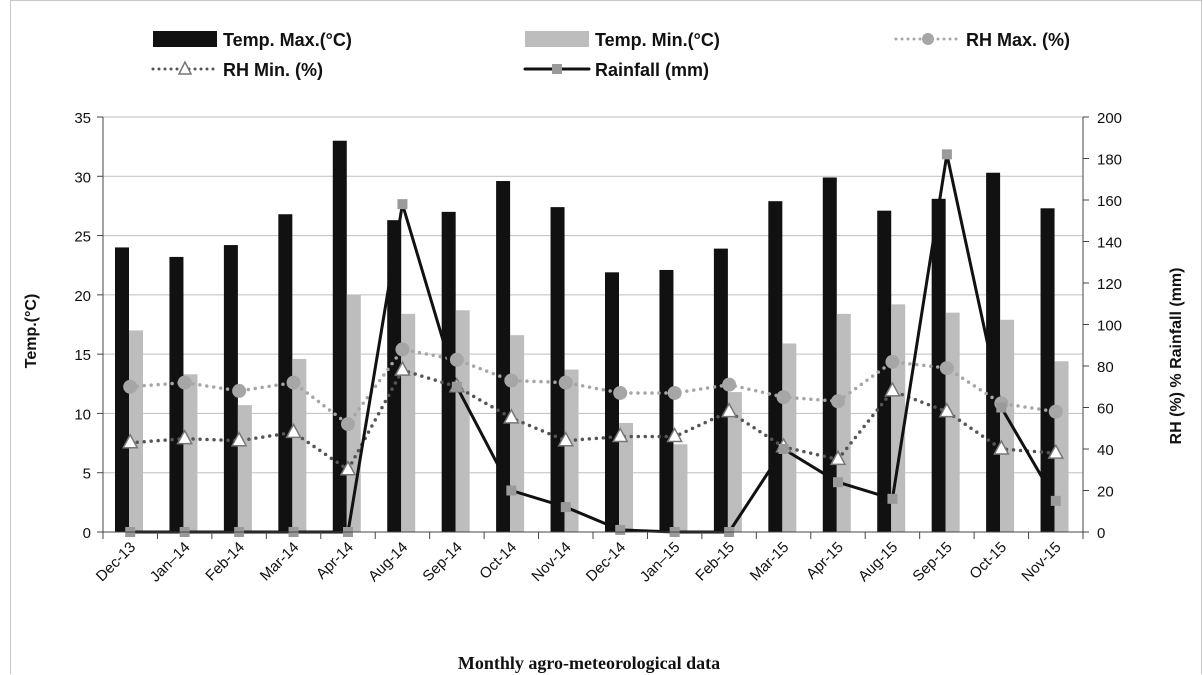 The width and height of the screenshot is (1203, 675). What do you see at coordinates (82, 177) in the screenshot?
I see `y-left-tick-label: 30` at bounding box center [82, 177].